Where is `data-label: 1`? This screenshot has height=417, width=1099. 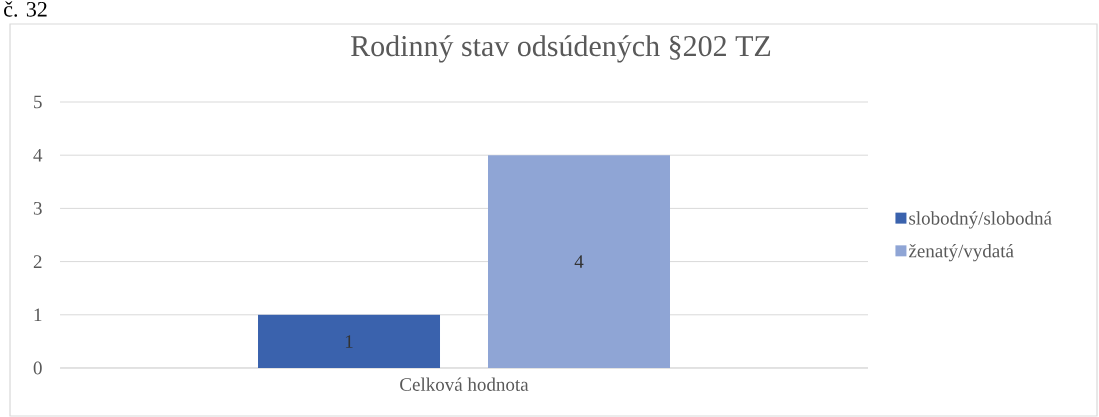
data-label: 1 is located at coordinates (349, 341).